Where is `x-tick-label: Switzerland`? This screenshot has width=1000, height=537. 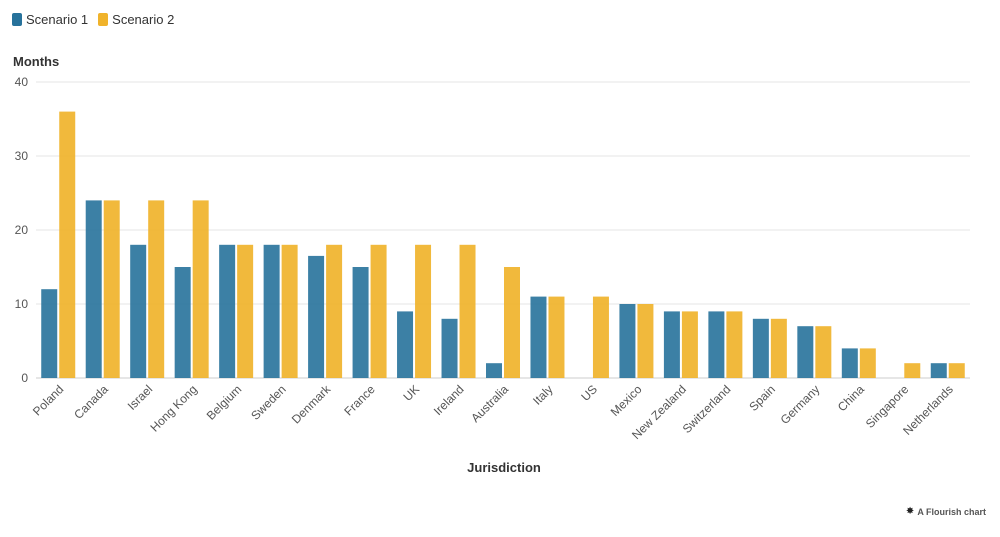
x-tick-label: Switzerland is located at coordinates (707, 409).